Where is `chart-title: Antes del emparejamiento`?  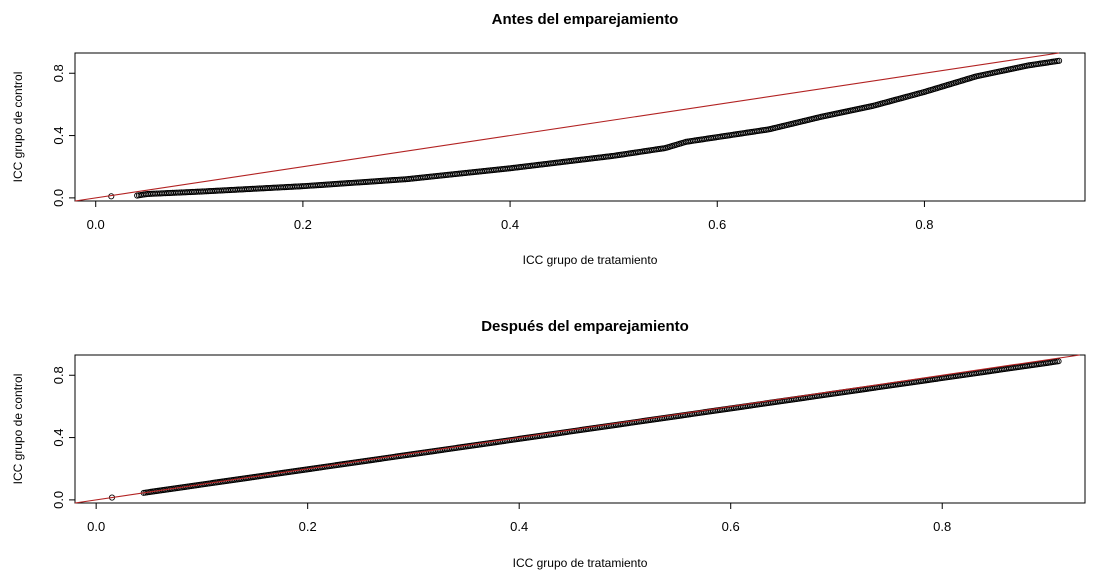
chart-title: Antes del emparejamiento is located at coordinates (585, 19).